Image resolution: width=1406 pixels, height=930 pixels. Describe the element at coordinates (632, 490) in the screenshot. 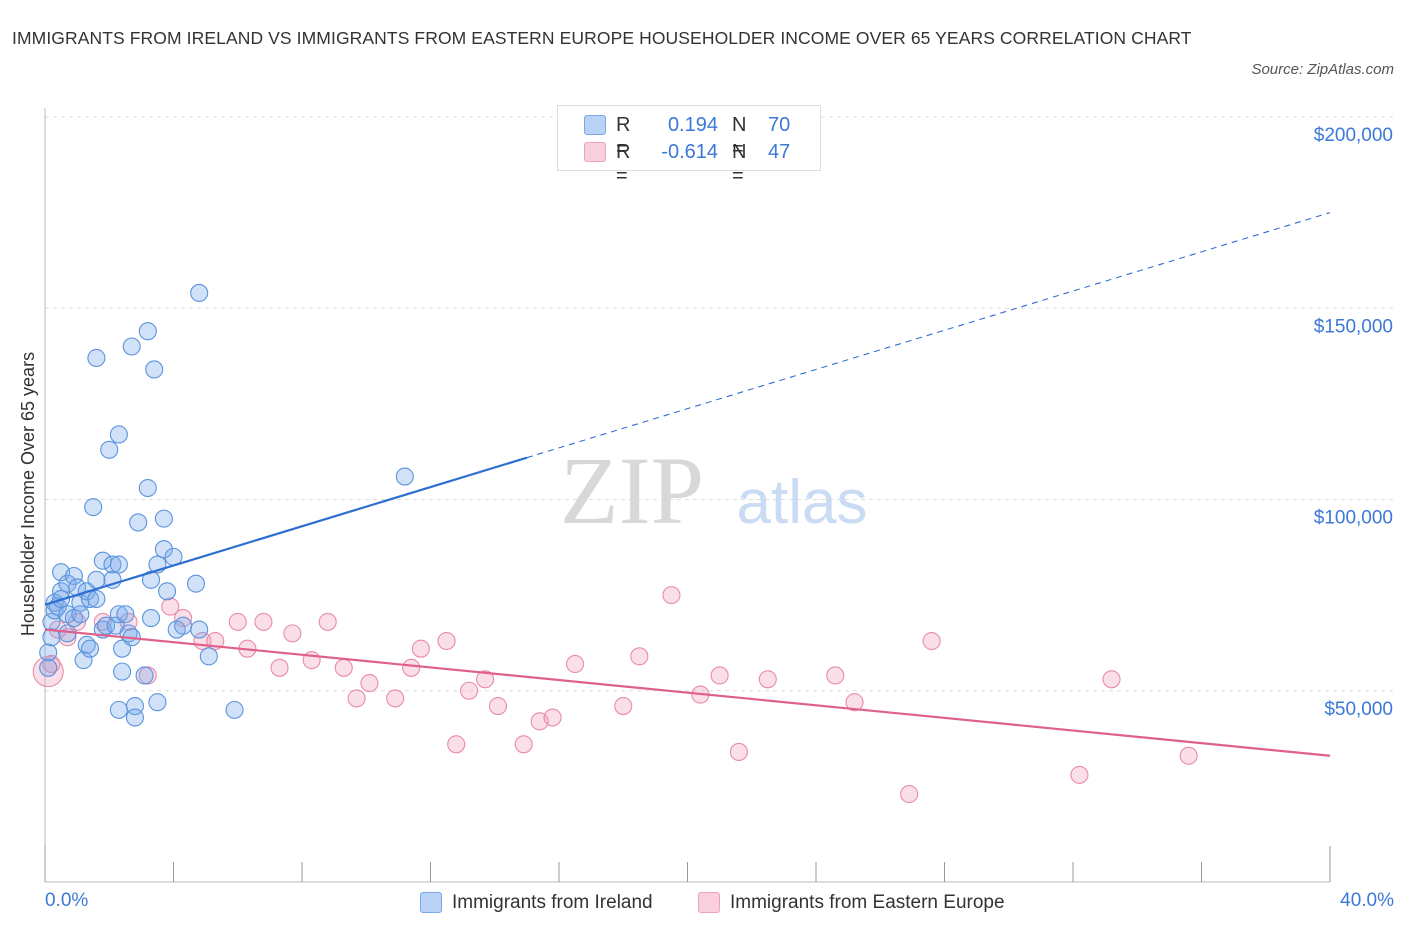

I see `watermark-zip: ZIP` at that location.